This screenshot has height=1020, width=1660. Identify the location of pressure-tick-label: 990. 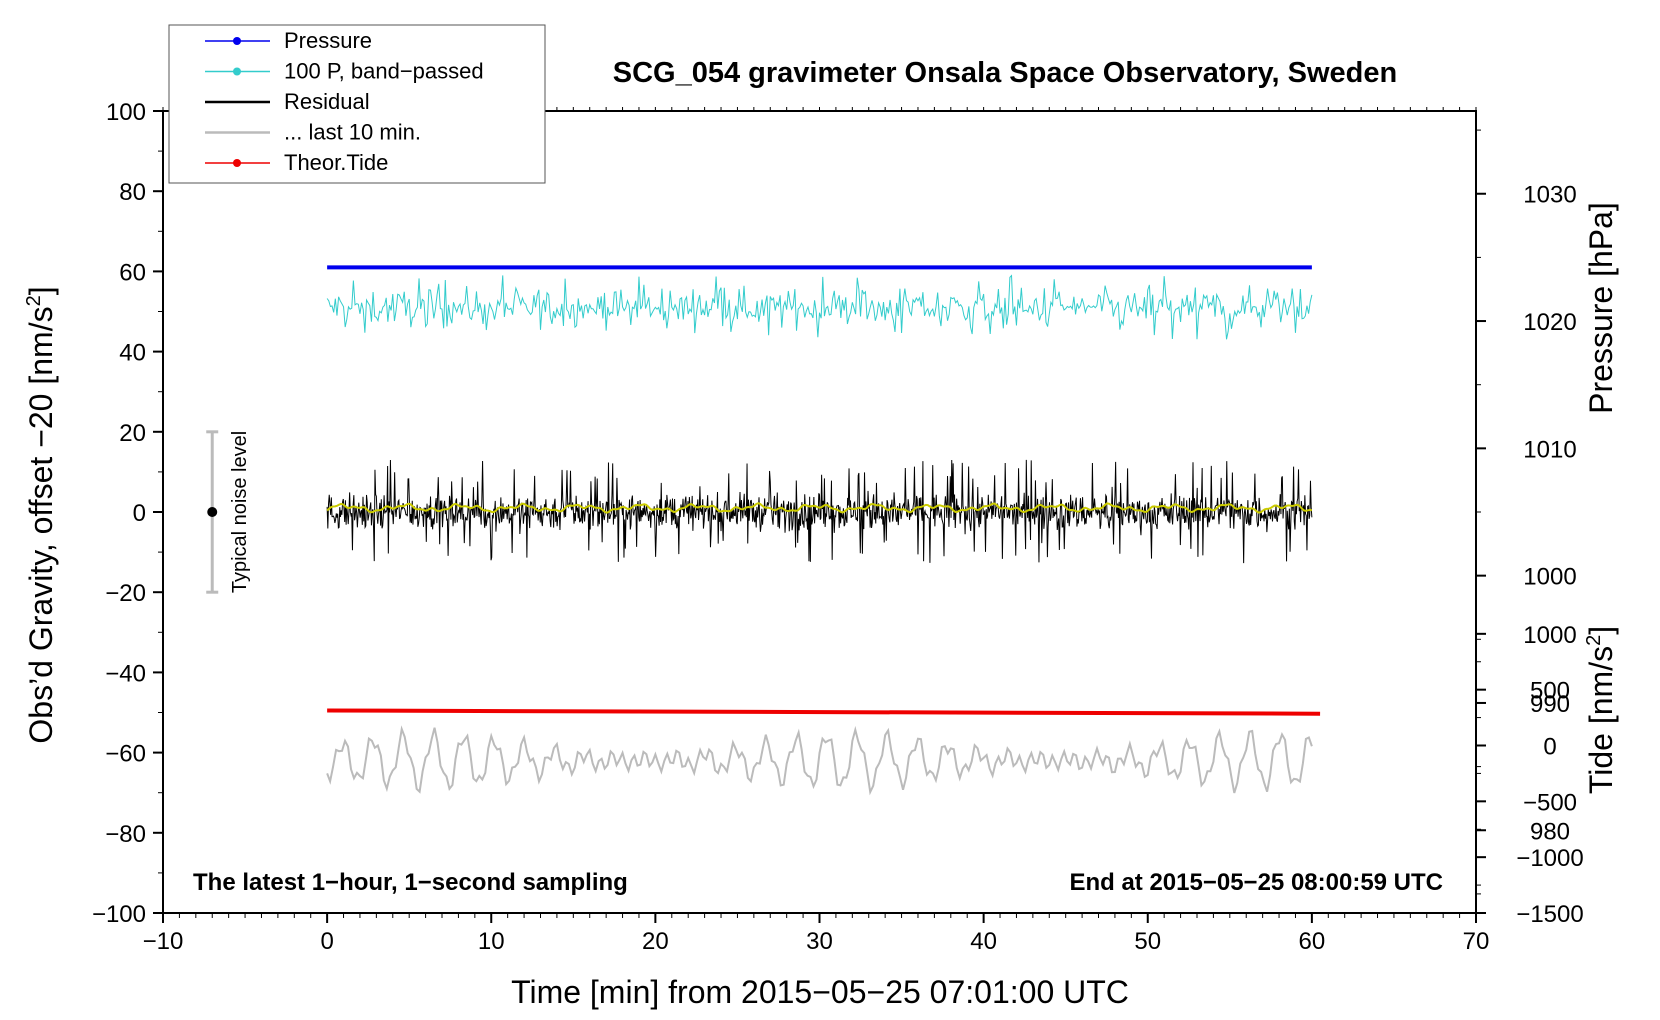
(1550, 704).